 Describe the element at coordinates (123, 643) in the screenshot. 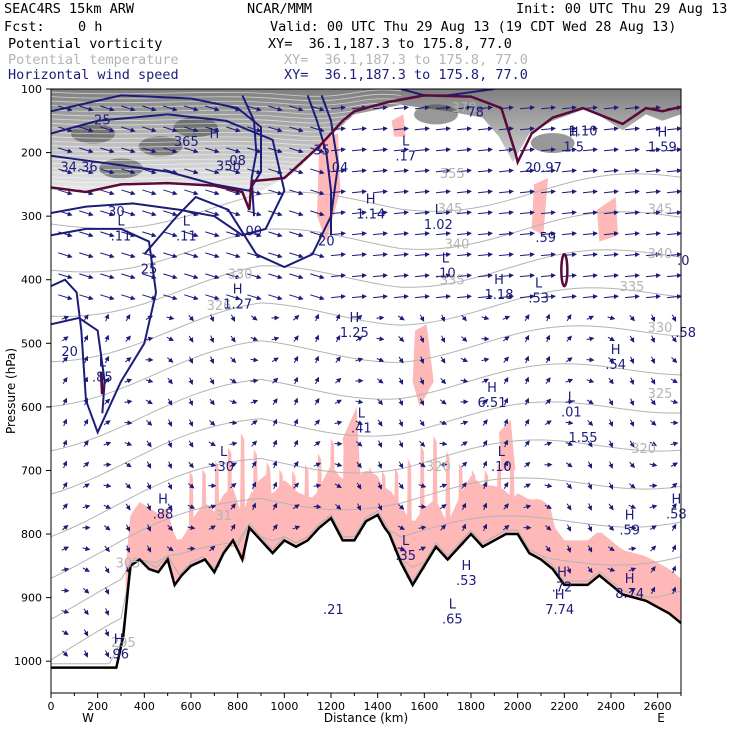

I see `theta-label-16: 295` at that location.